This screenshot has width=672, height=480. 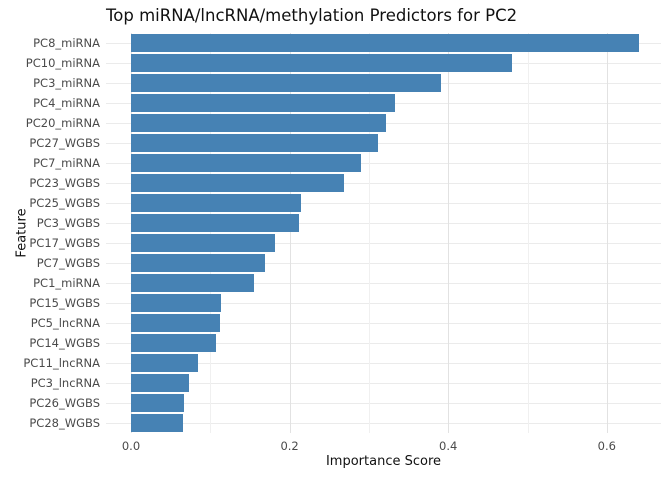 What do you see at coordinates (606, 446) in the screenshot?
I see `x-tick-label: 0.6` at bounding box center [606, 446].